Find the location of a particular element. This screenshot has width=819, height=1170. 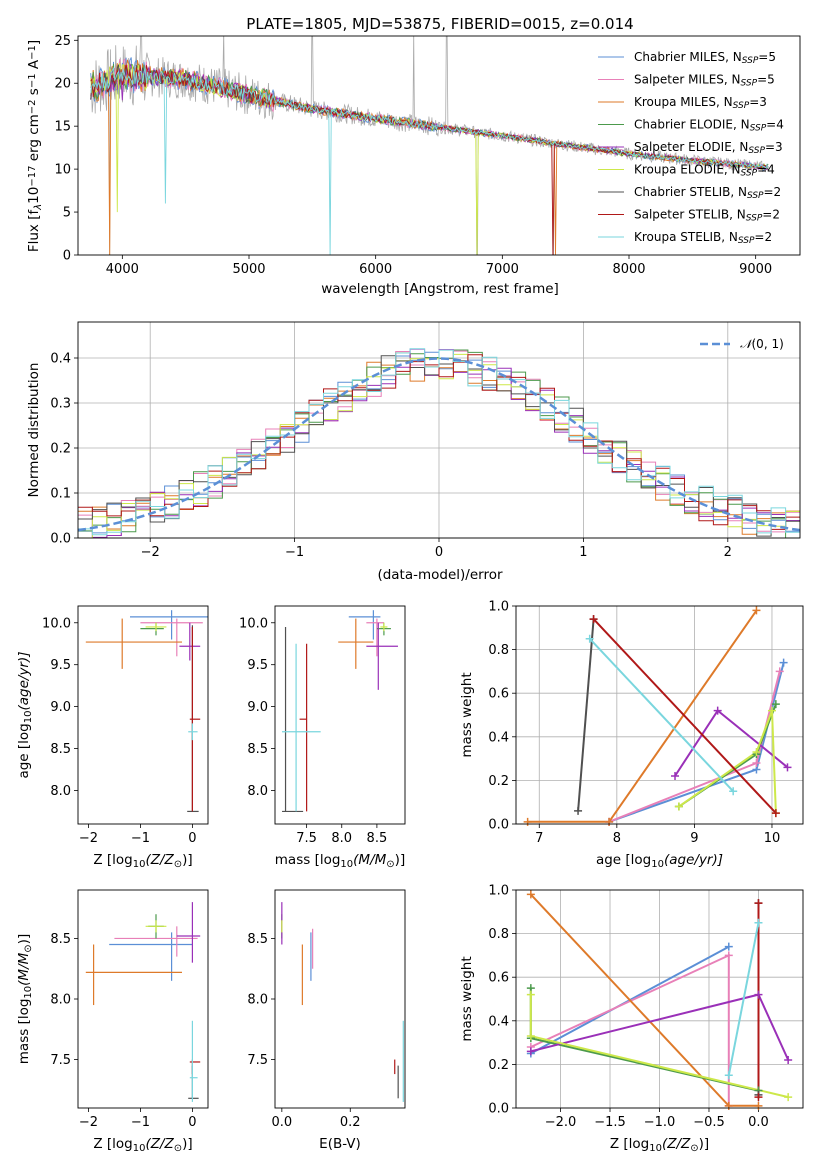

legend-entry-part: Kroupa STELIB, N is located at coordinates (686, 237).